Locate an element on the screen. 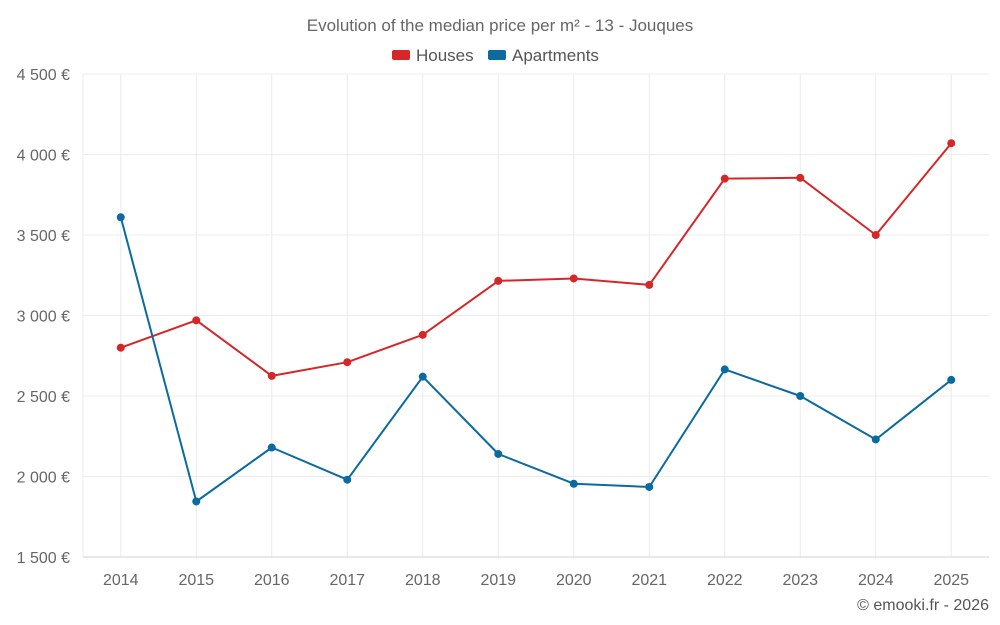  x-tick-label: 2023 is located at coordinates (800, 580).